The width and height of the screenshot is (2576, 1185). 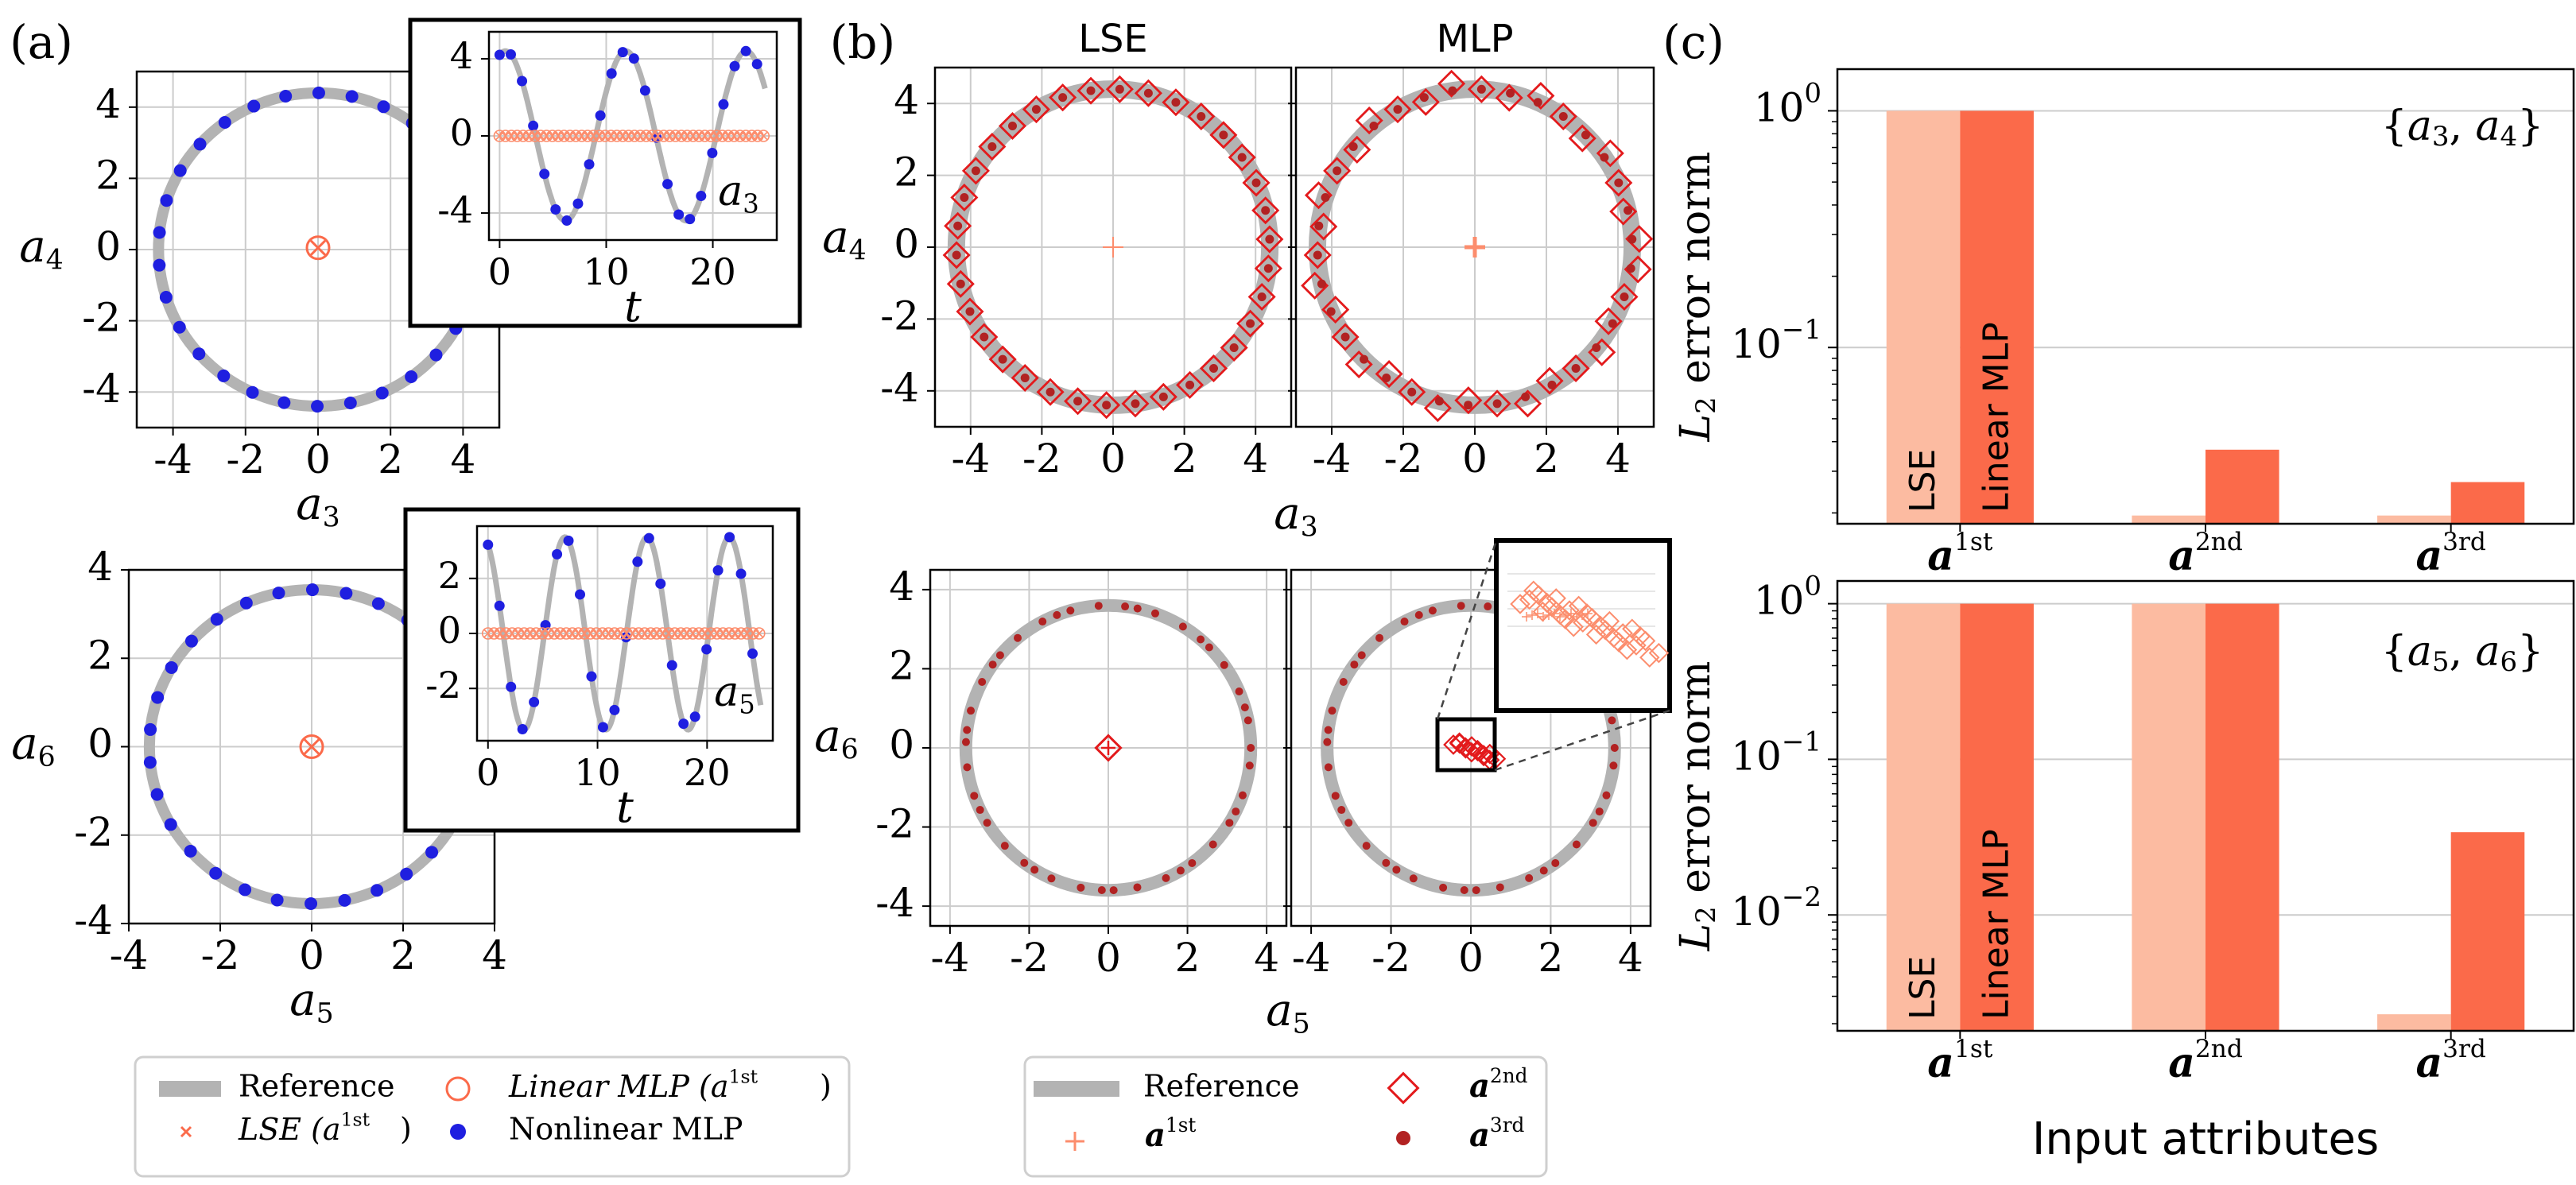 I want to click on subplot-title: LSE, so click(x=1113, y=39).